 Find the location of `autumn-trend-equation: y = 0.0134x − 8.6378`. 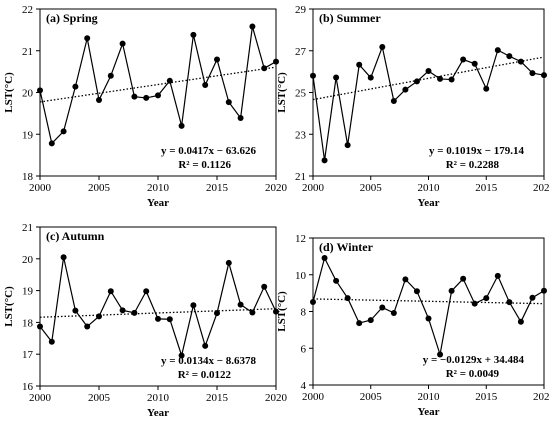

autumn-trend-equation: y = 0.0134x − 8.6378 is located at coordinates (209, 361).